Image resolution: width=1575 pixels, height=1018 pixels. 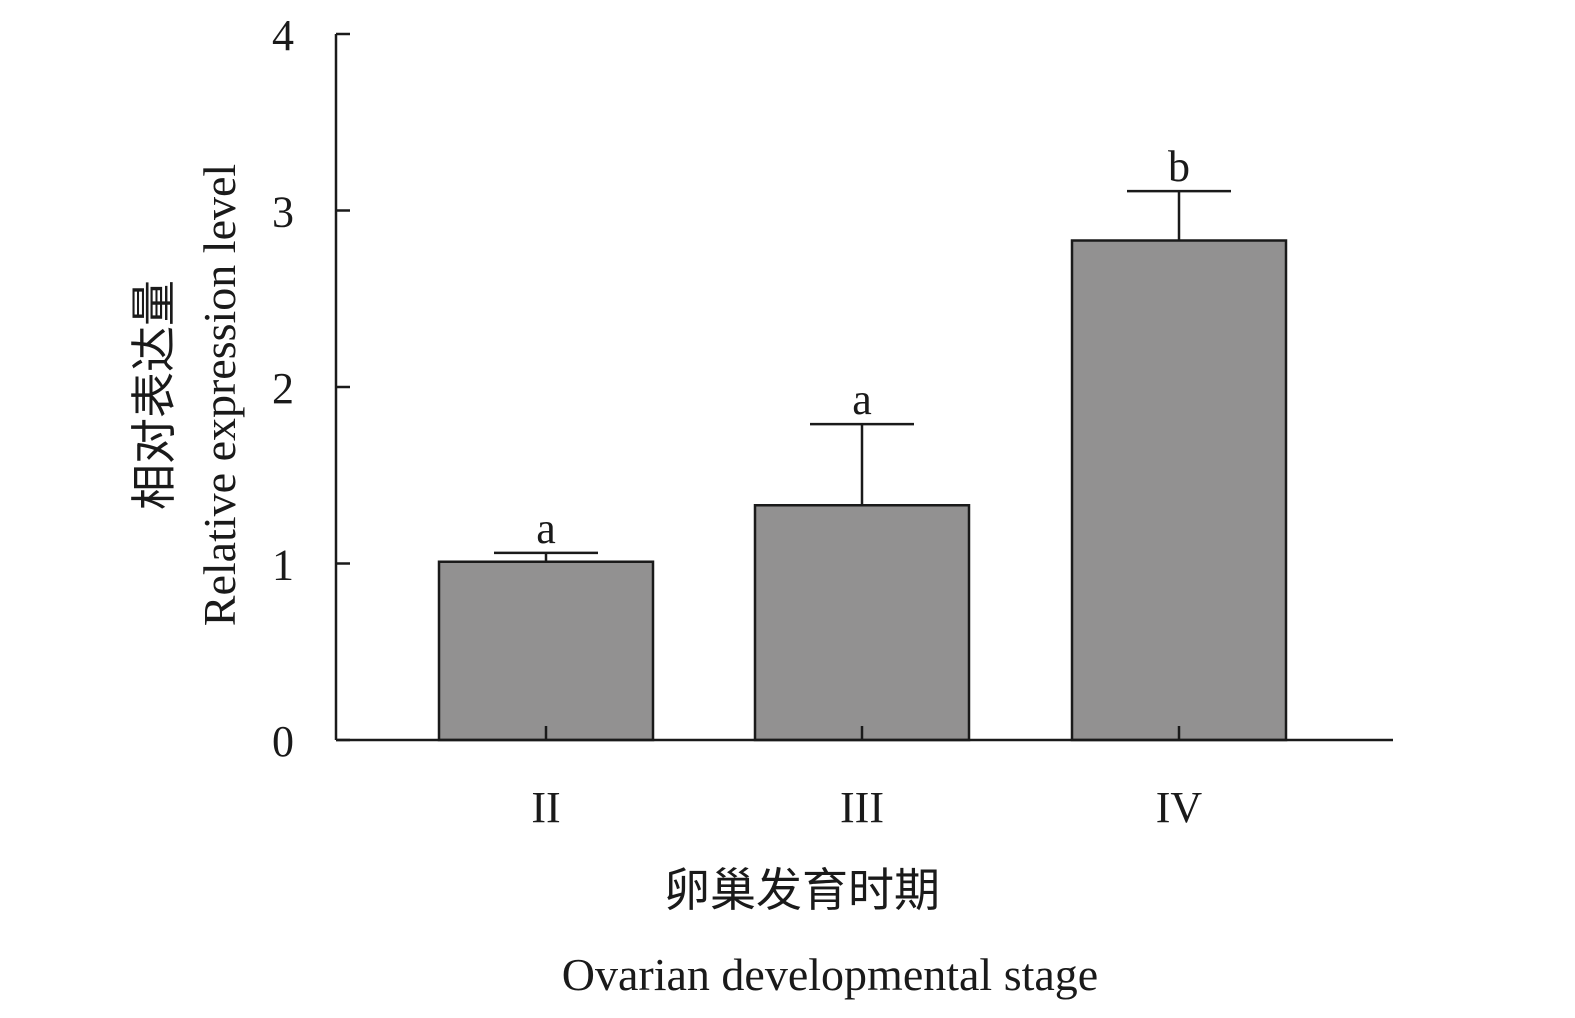 What do you see at coordinates (862, 623) in the screenshot?
I see `bar-III` at bounding box center [862, 623].